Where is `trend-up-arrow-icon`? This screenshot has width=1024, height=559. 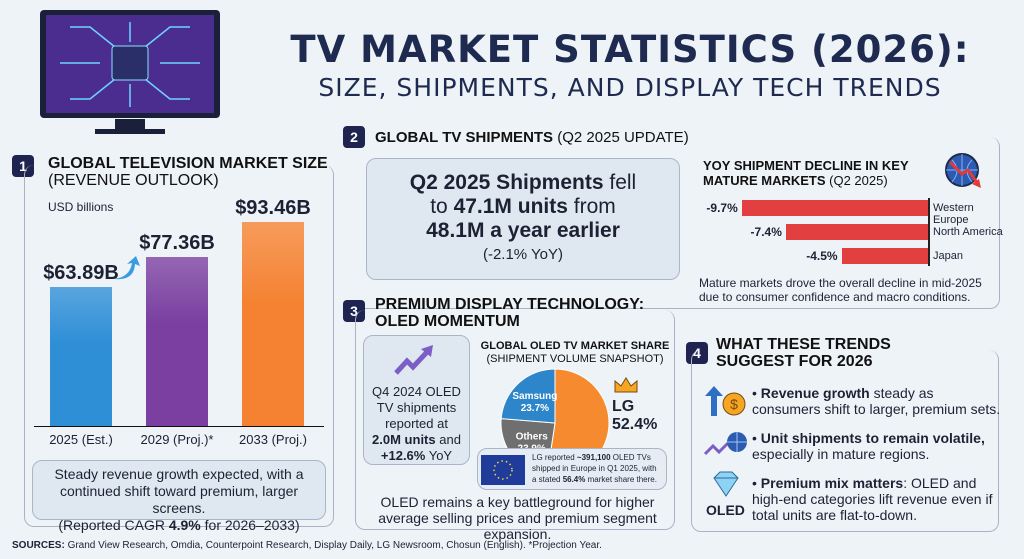 trend-up-arrow-icon is located at coordinates (413, 360).